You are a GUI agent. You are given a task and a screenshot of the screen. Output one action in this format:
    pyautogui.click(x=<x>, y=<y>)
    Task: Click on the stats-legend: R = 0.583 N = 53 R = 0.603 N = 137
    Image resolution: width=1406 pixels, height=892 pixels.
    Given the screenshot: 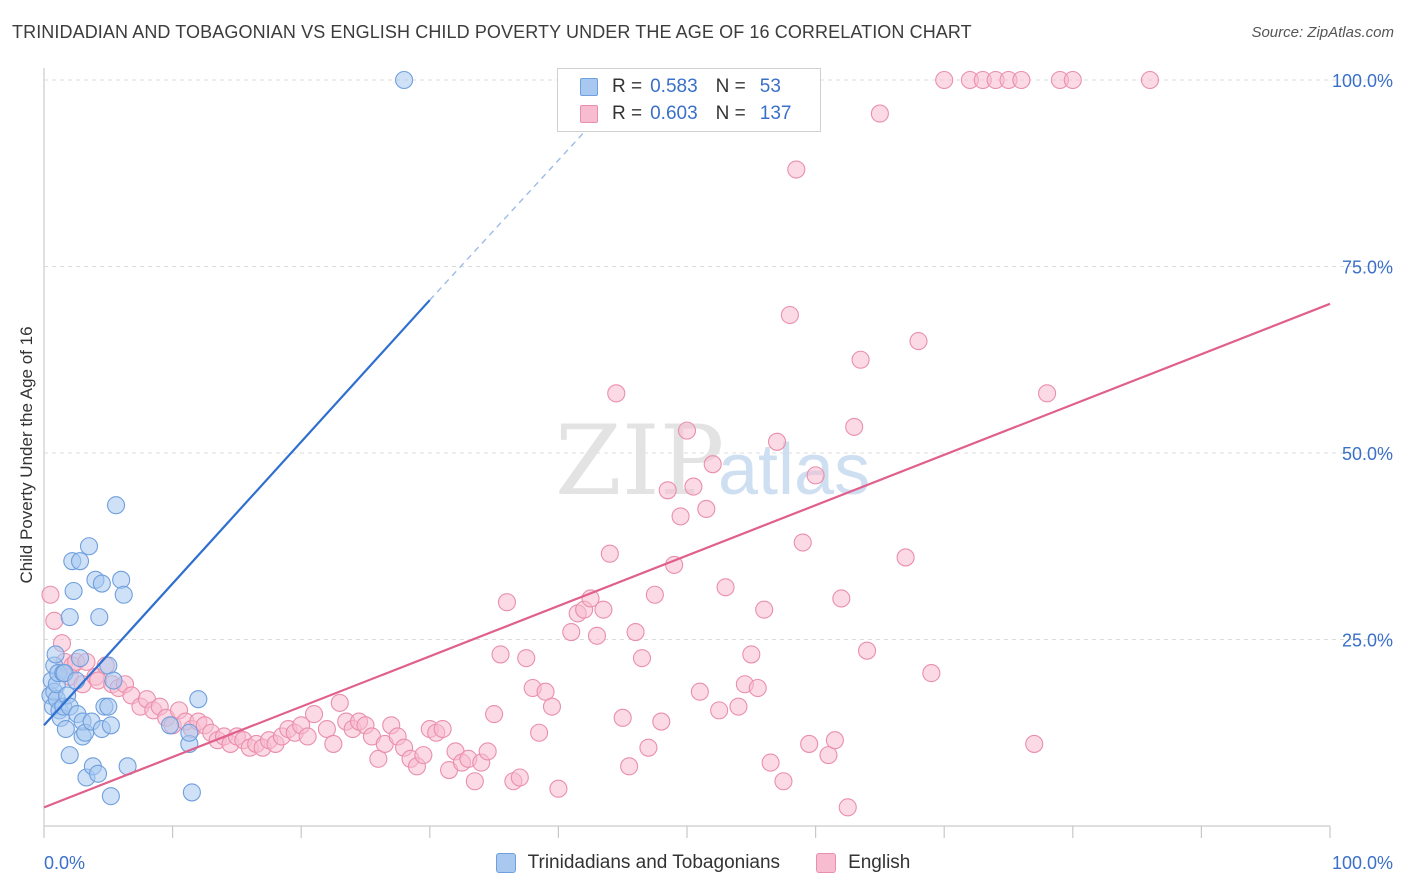 What is the action you would take?
    pyautogui.click(x=689, y=100)
    